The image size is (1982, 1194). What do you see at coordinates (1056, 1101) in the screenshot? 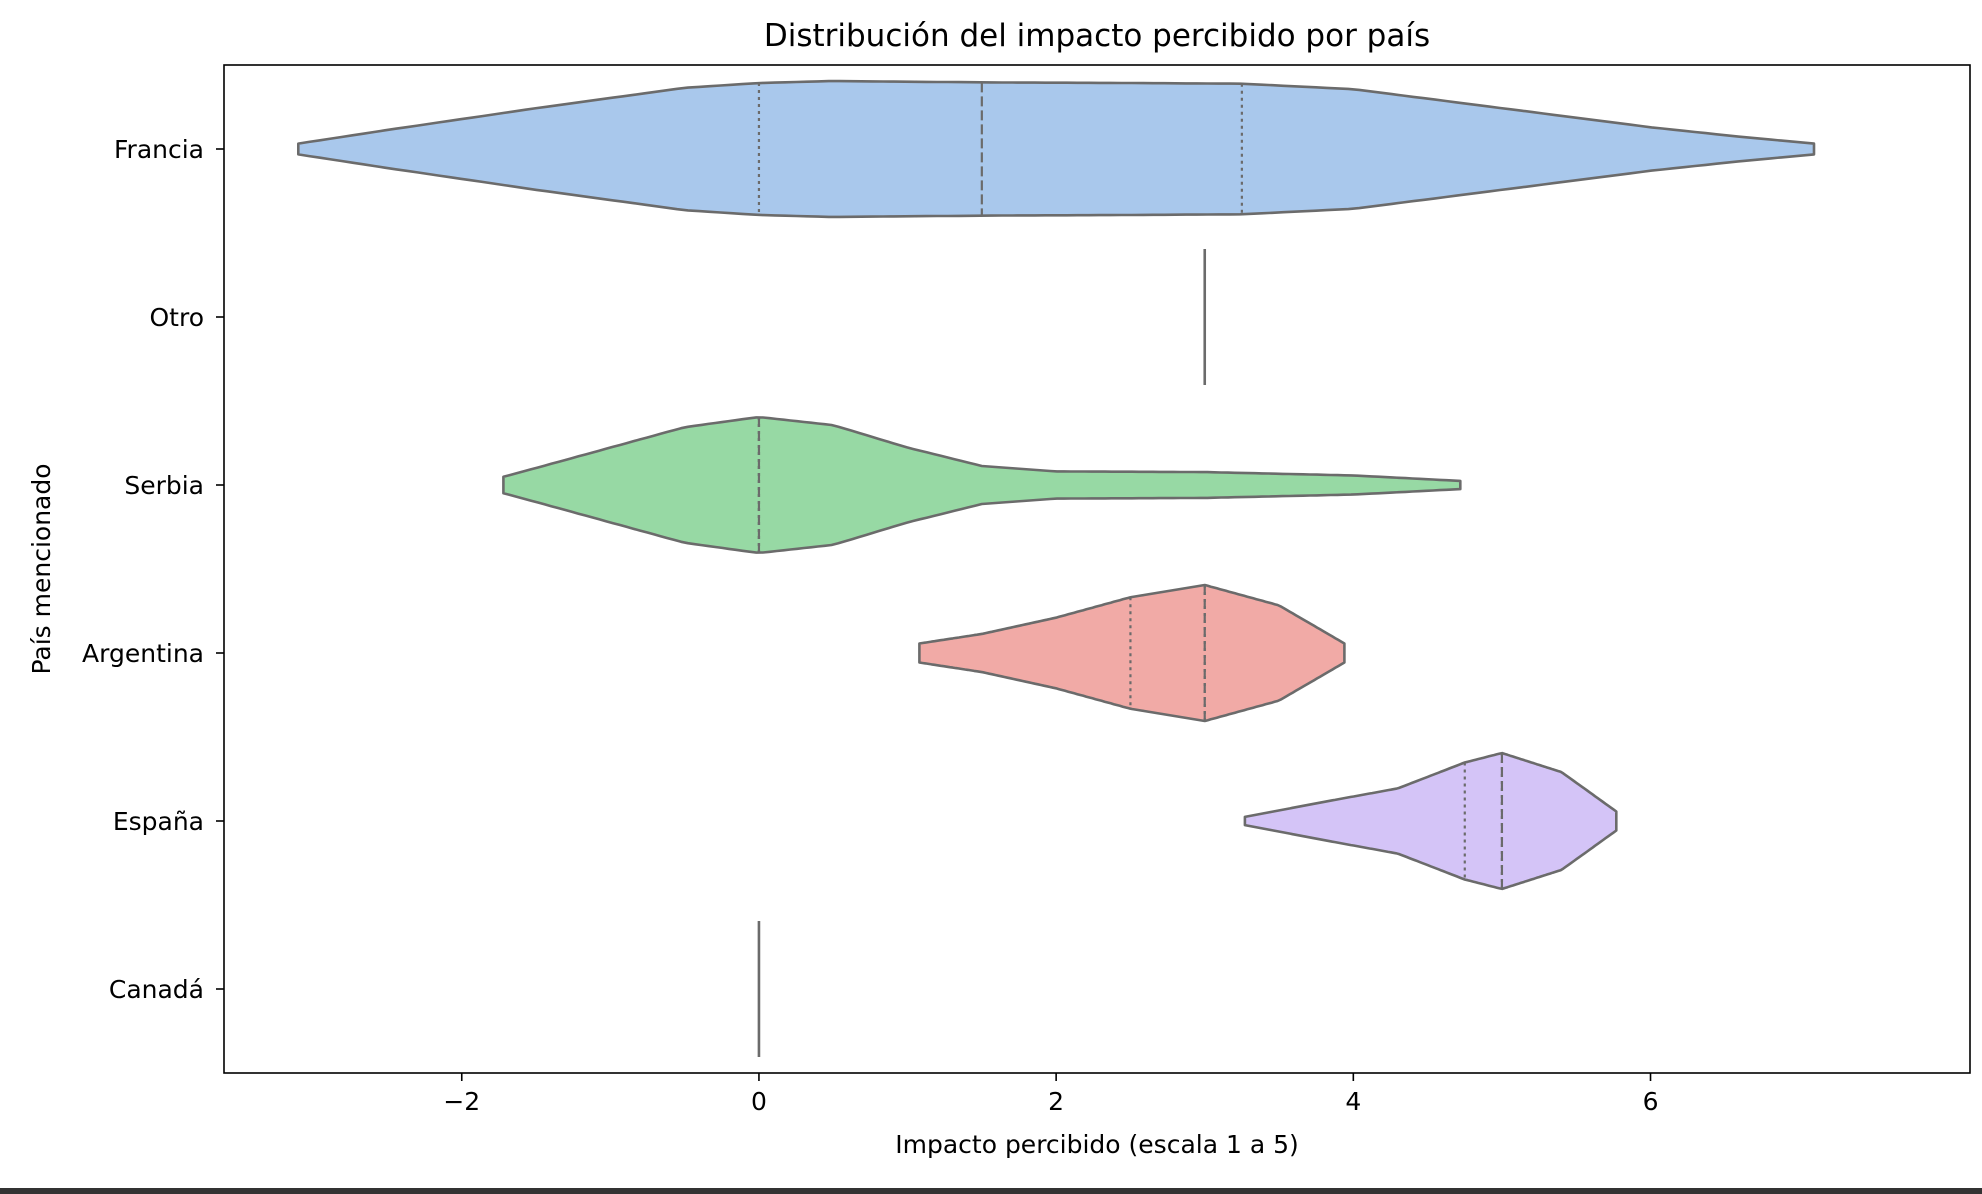
I see `x-tick-label: 2` at bounding box center [1056, 1101].